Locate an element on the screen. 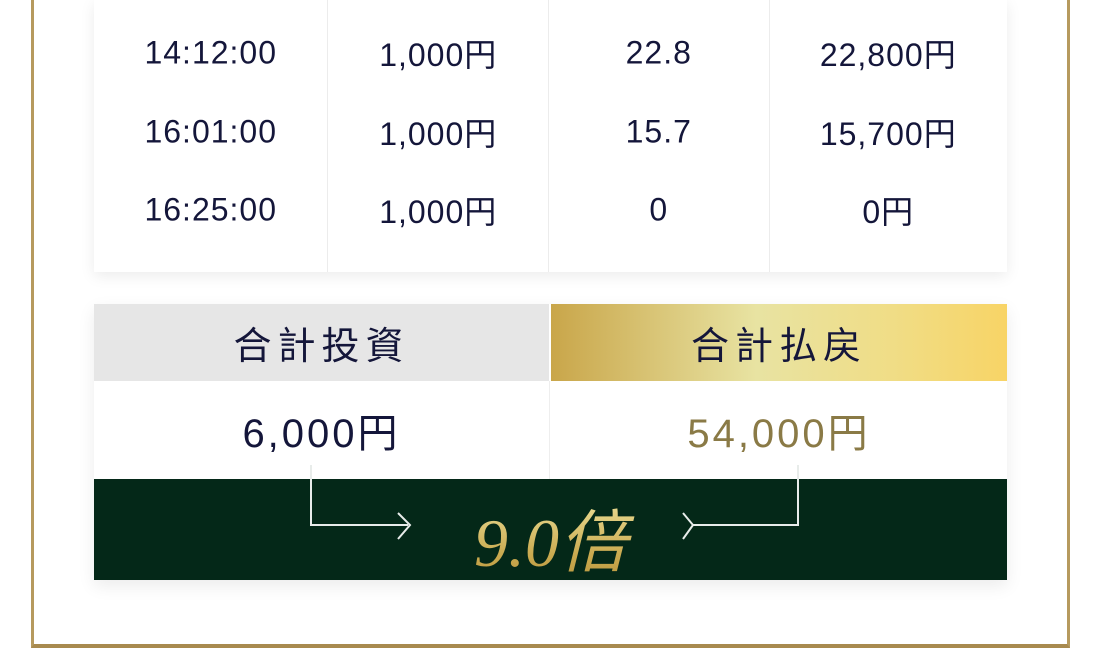 The width and height of the screenshot is (1100, 665). return-ratio-banner: 9.0倍 is located at coordinates (550, 530).